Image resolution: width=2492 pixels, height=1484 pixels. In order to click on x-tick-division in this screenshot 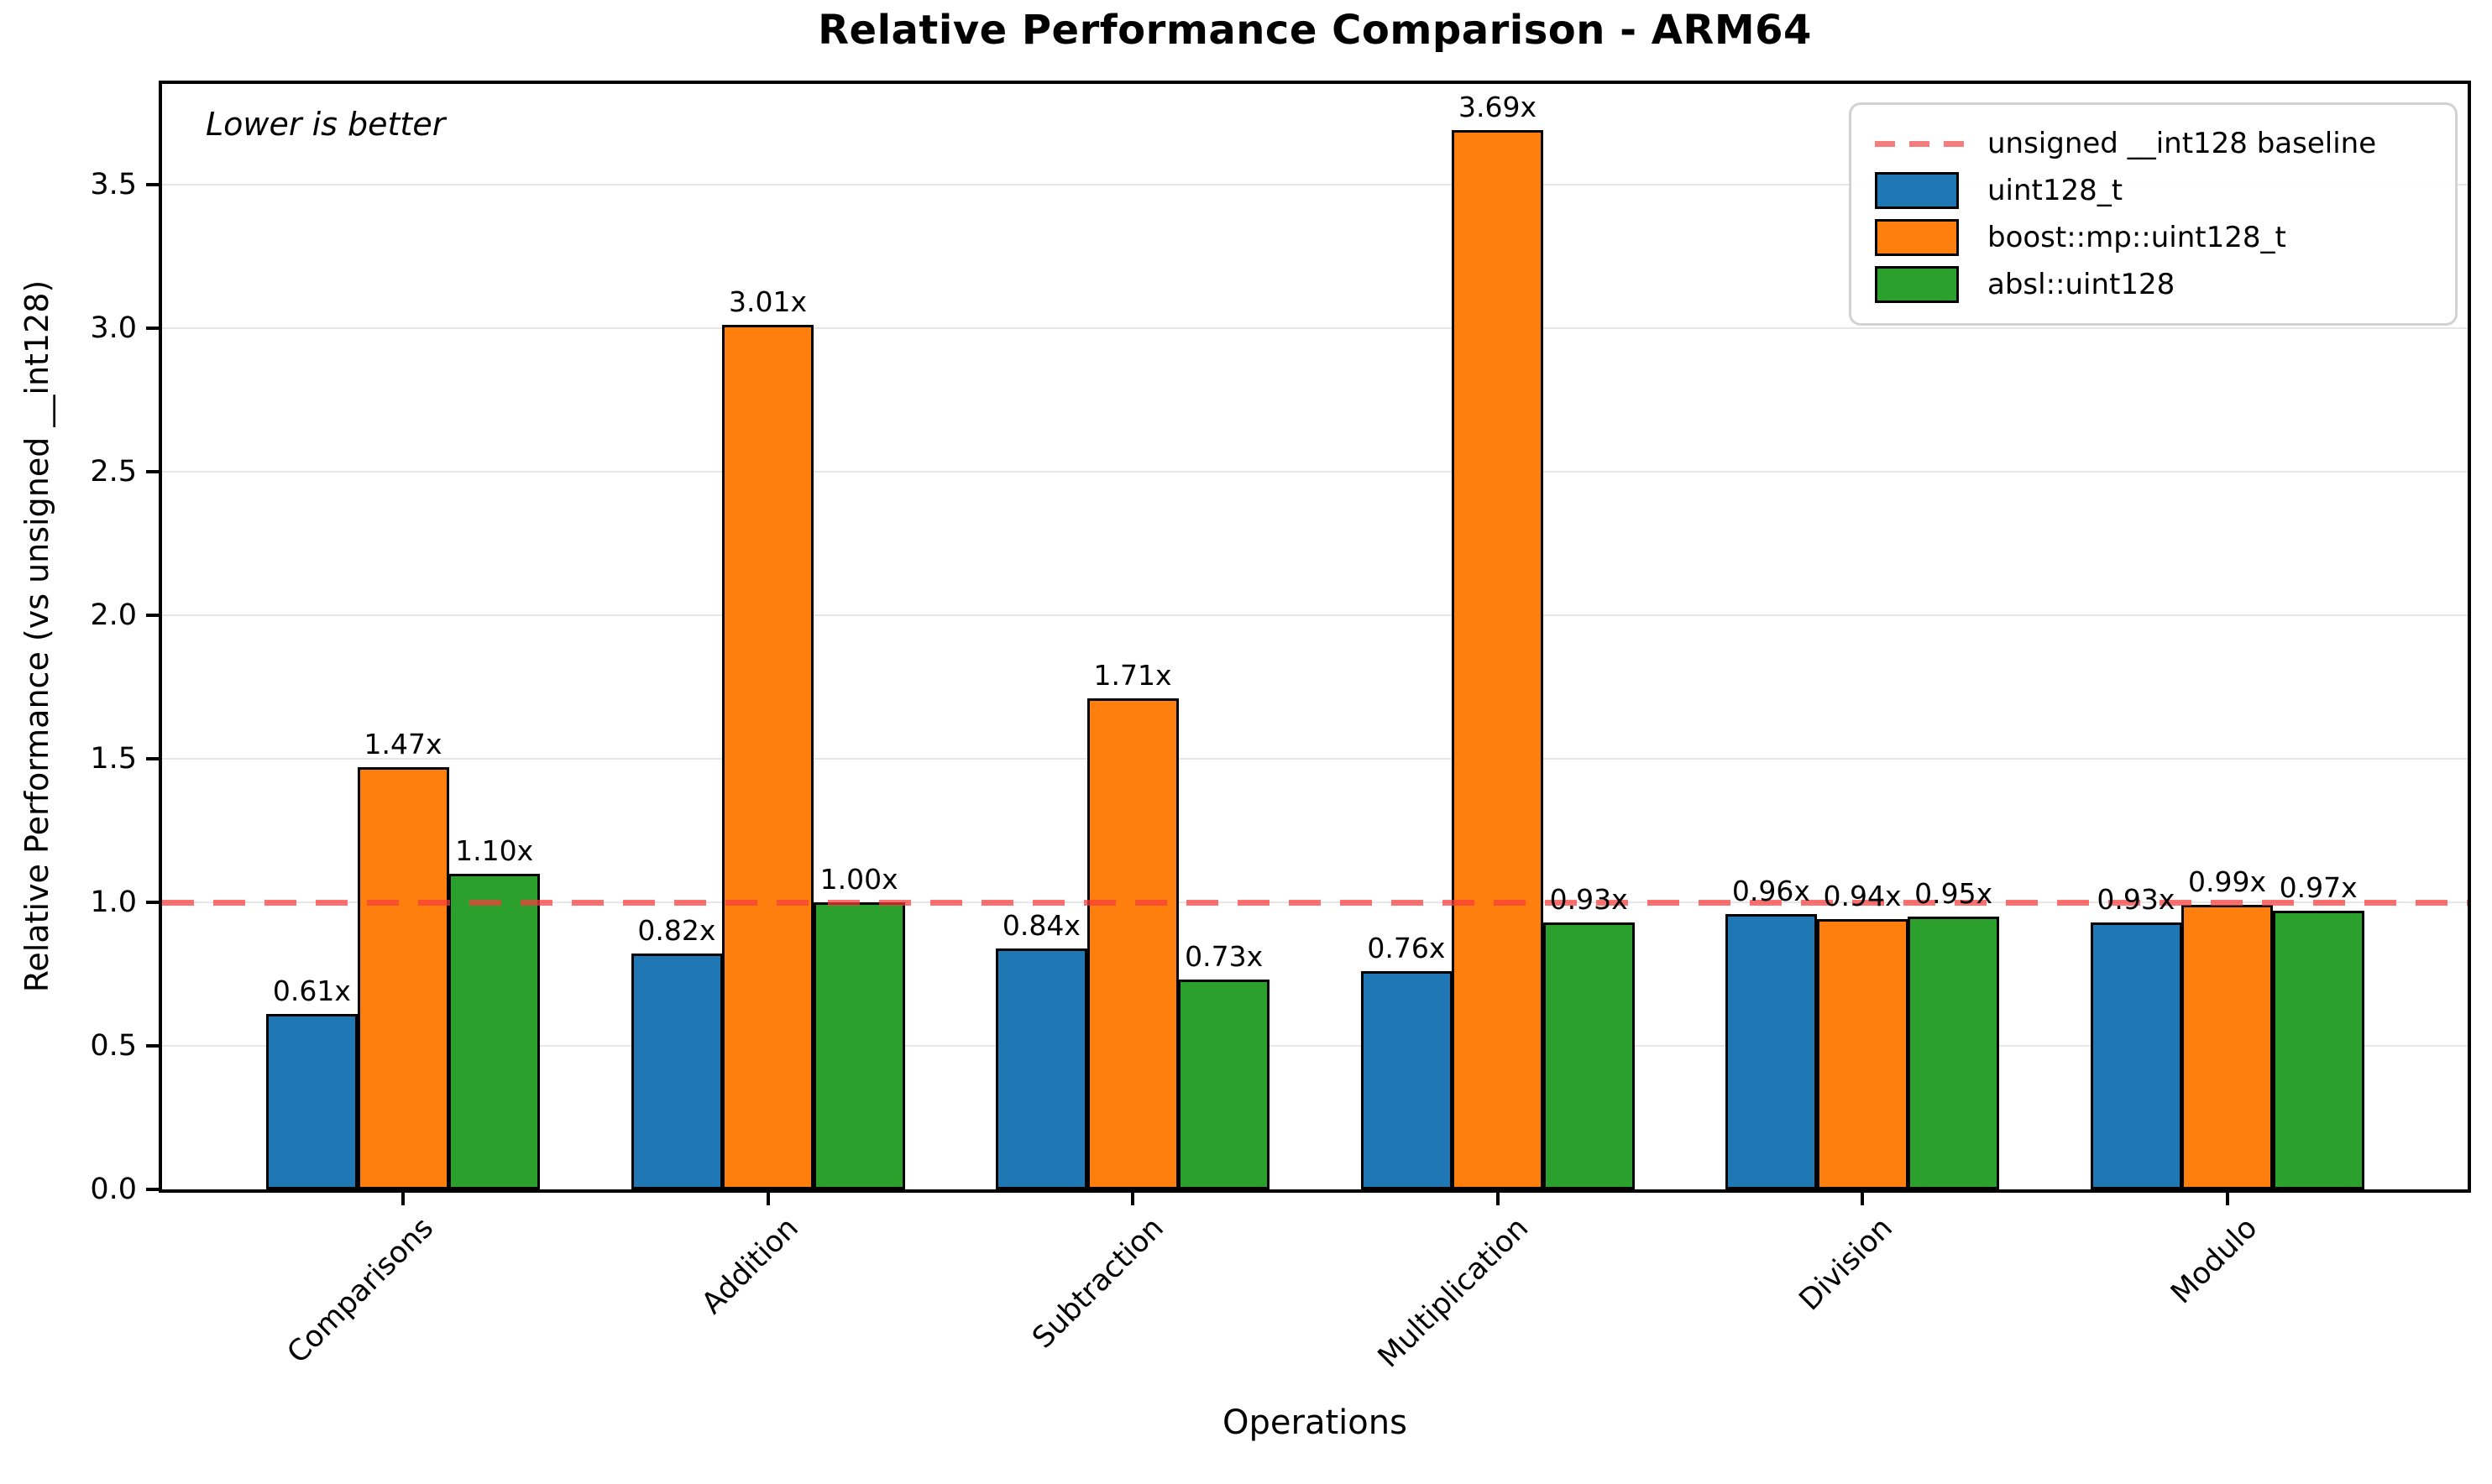, I will do `click(1862, 1199)`.